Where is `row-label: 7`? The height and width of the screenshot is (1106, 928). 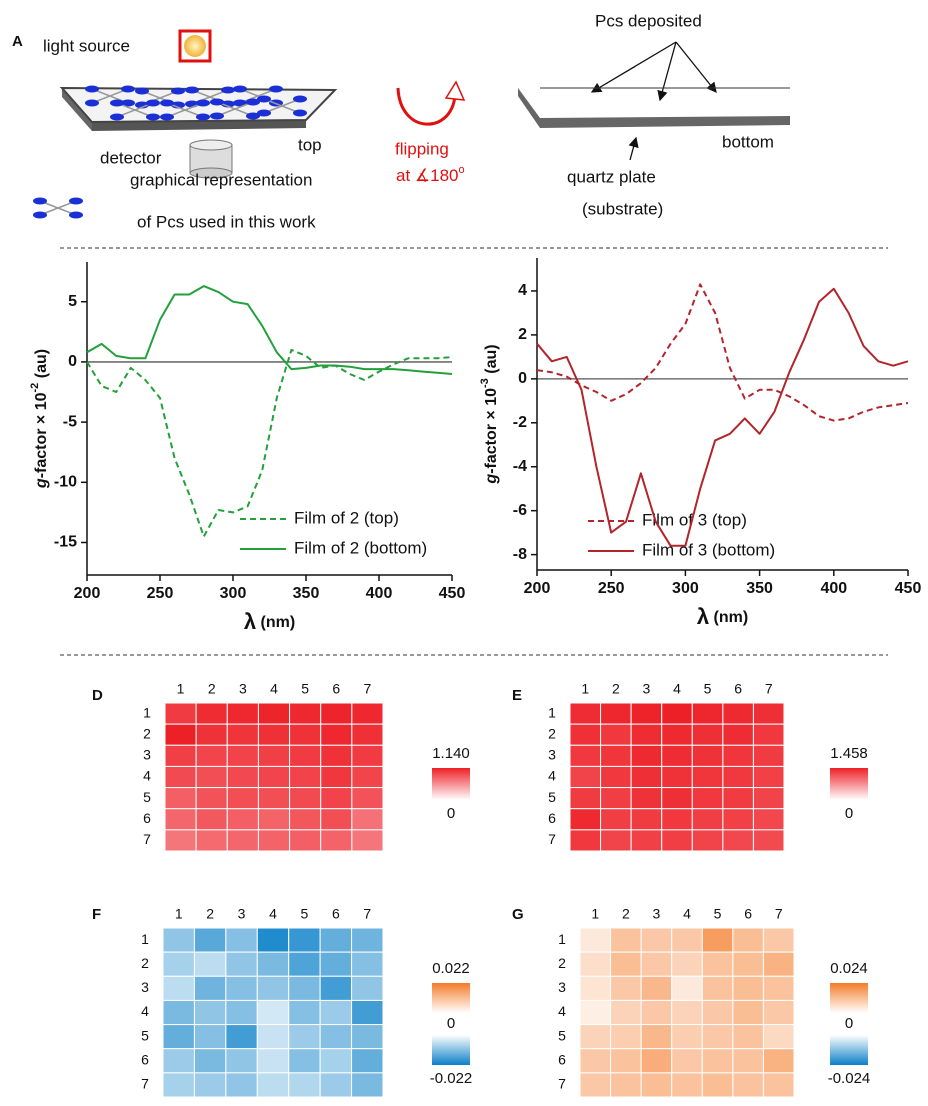
row-label: 7 is located at coordinates (562, 1084).